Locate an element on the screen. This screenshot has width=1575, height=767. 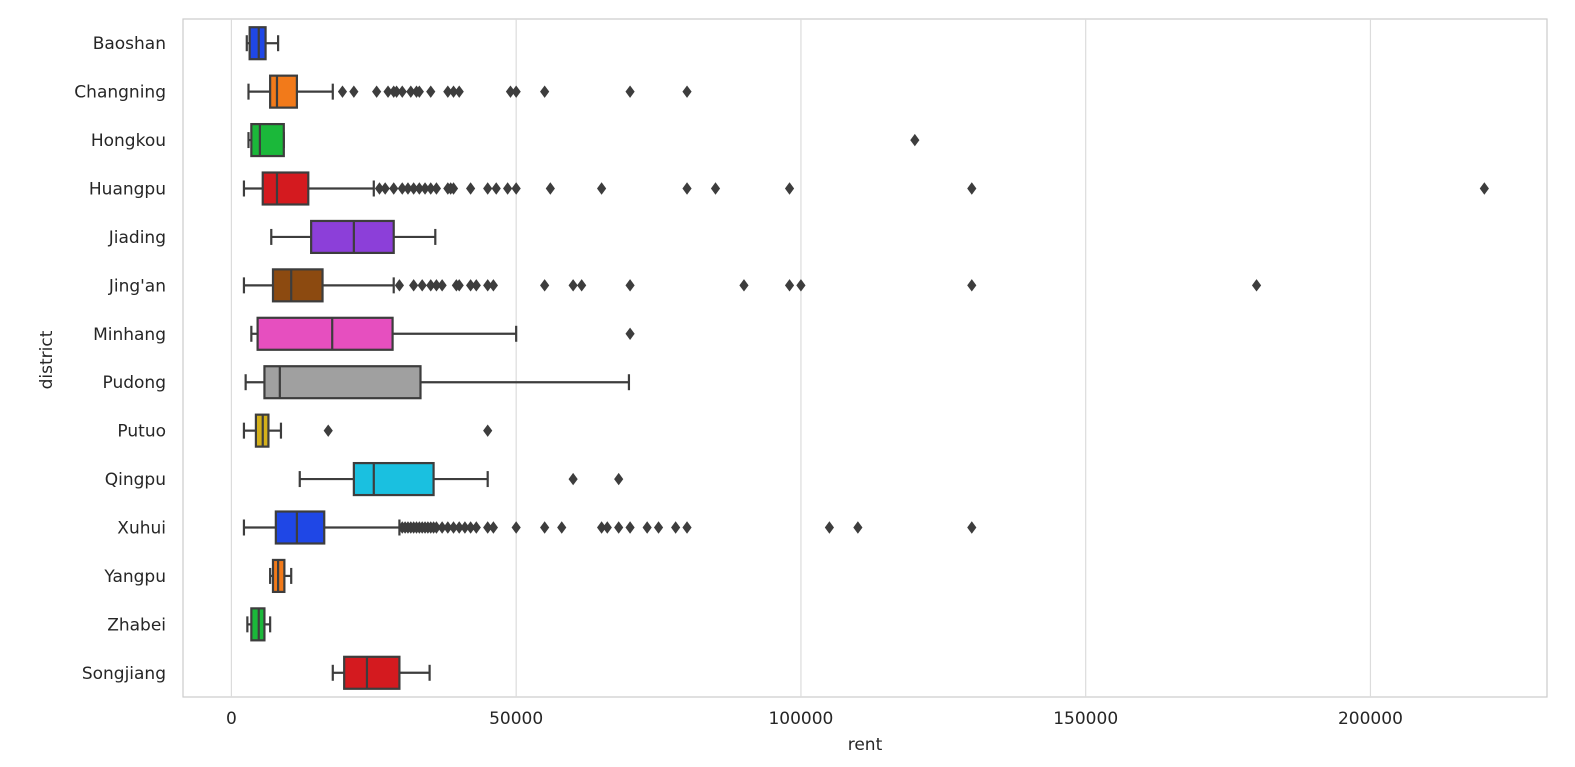
y-category-label-3: Huangpu is located at coordinates (127, 190).